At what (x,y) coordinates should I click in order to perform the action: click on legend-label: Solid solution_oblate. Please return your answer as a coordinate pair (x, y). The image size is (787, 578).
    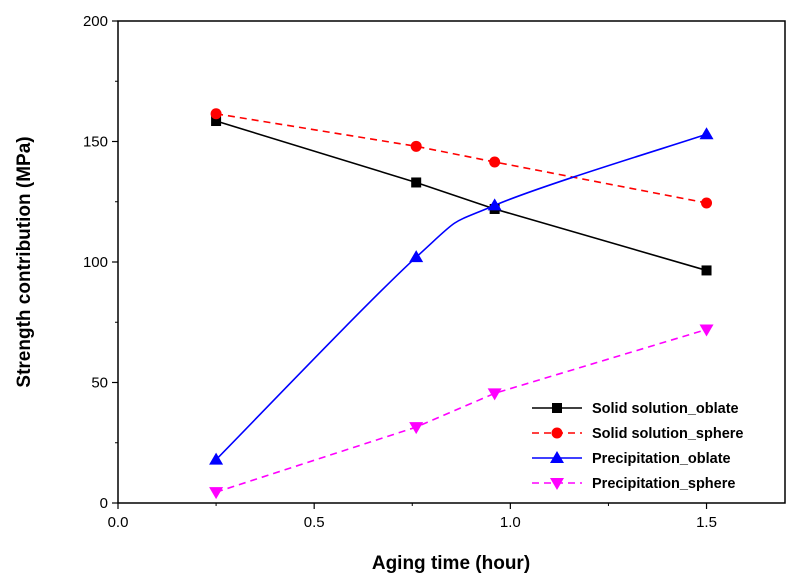
    Looking at the image, I should click on (665, 409).